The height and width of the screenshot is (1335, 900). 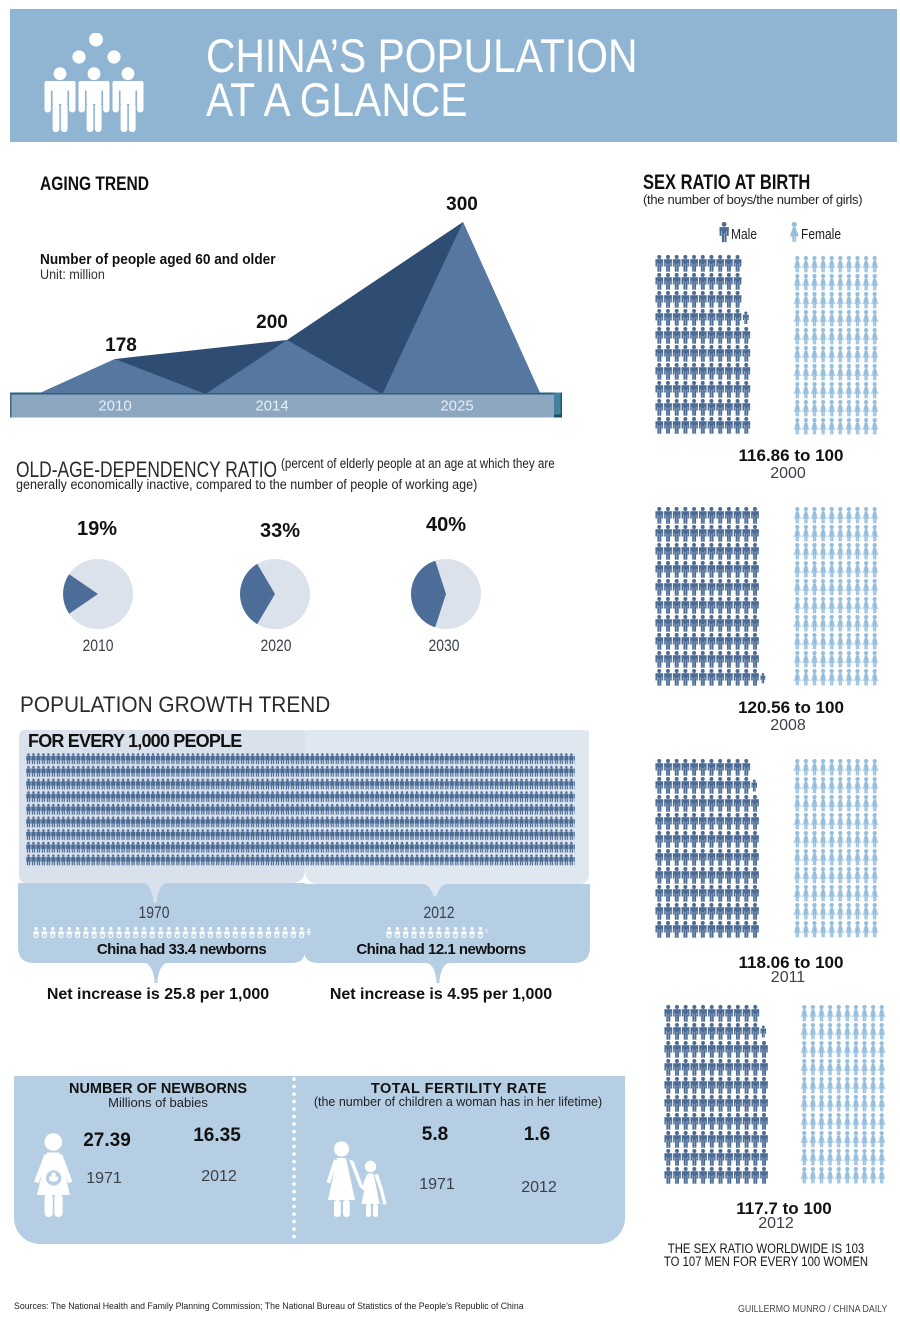 I want to click on svg-text: 2014, so click(x=271, y=406).